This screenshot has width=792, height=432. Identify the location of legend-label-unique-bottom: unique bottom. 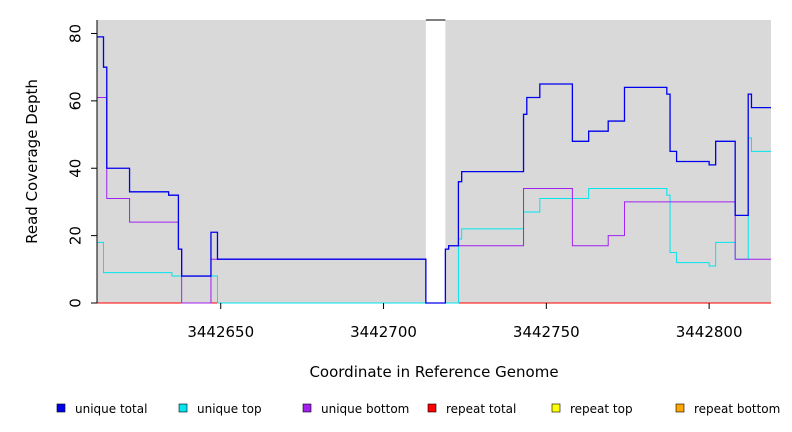
(365, 409).